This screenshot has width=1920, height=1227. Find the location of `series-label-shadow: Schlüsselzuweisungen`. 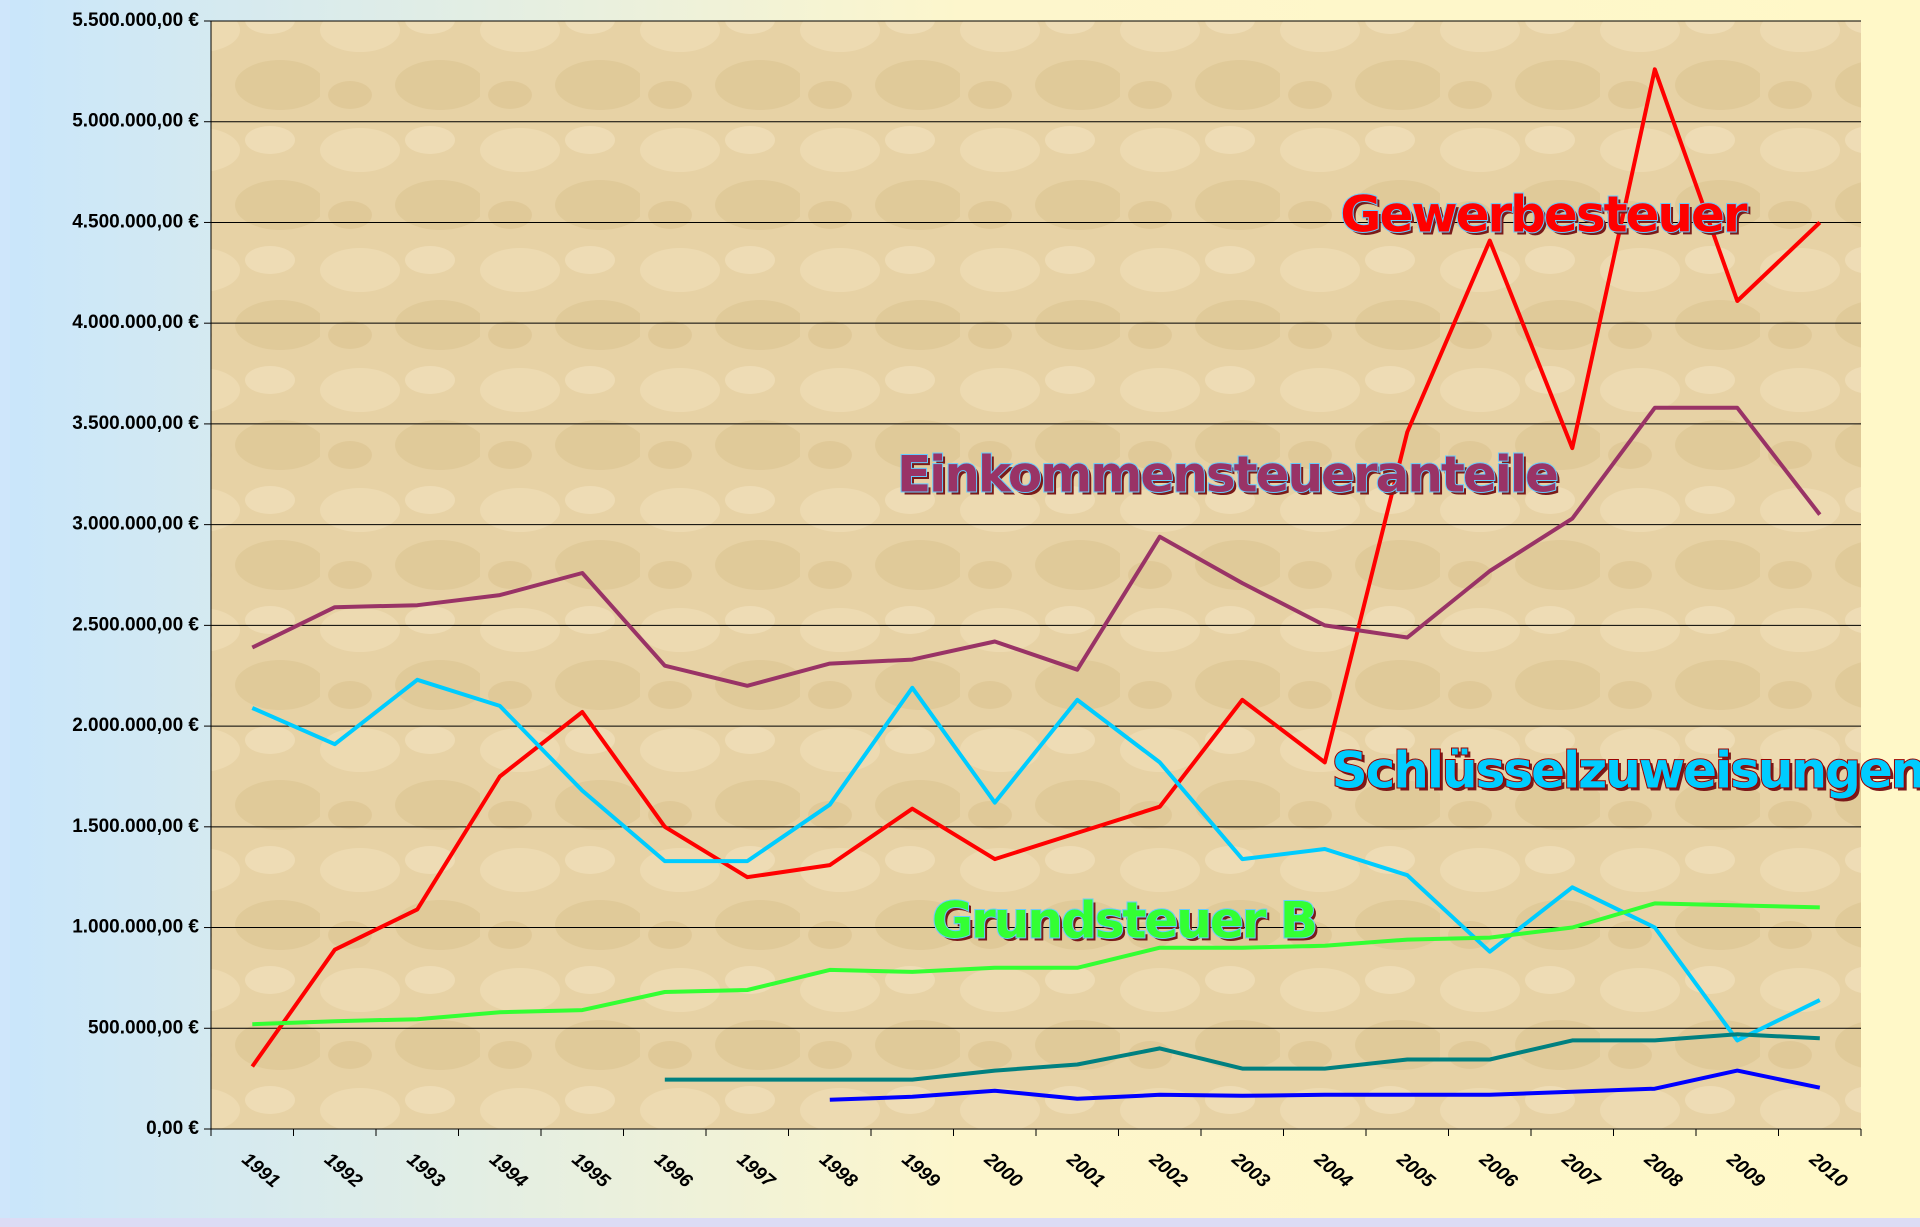

series-label-shadow: Schlüsselzuweisungen is located at coordinates (1627, 774).